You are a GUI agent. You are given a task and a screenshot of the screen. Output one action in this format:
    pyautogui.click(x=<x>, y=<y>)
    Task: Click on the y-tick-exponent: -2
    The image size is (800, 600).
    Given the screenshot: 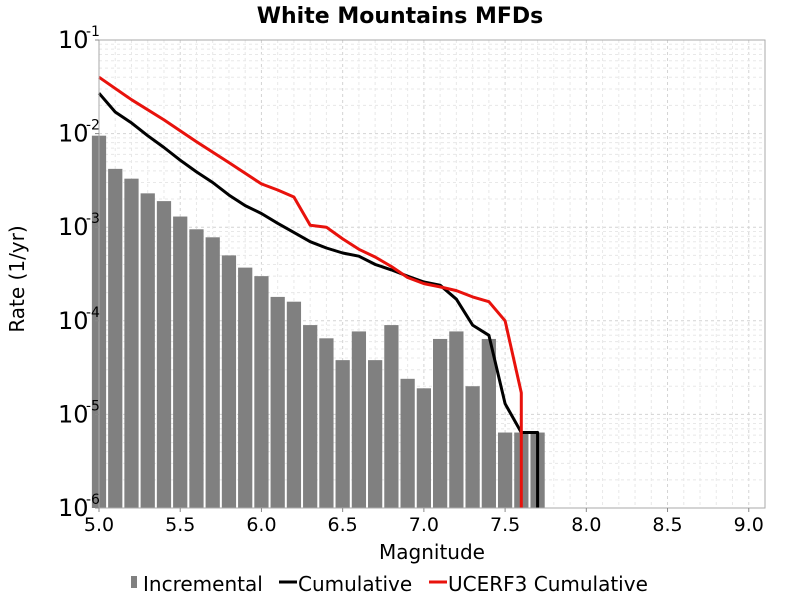 What is the action you would take?
    pyautogui.click(x=93, y=126)
    